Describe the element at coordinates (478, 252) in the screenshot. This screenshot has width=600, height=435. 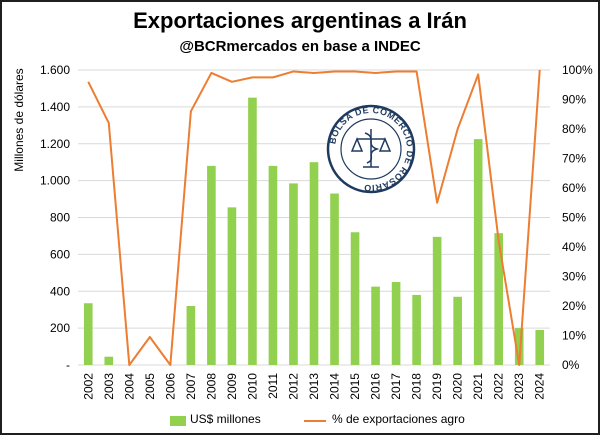
I see `bar-2021` at that location.